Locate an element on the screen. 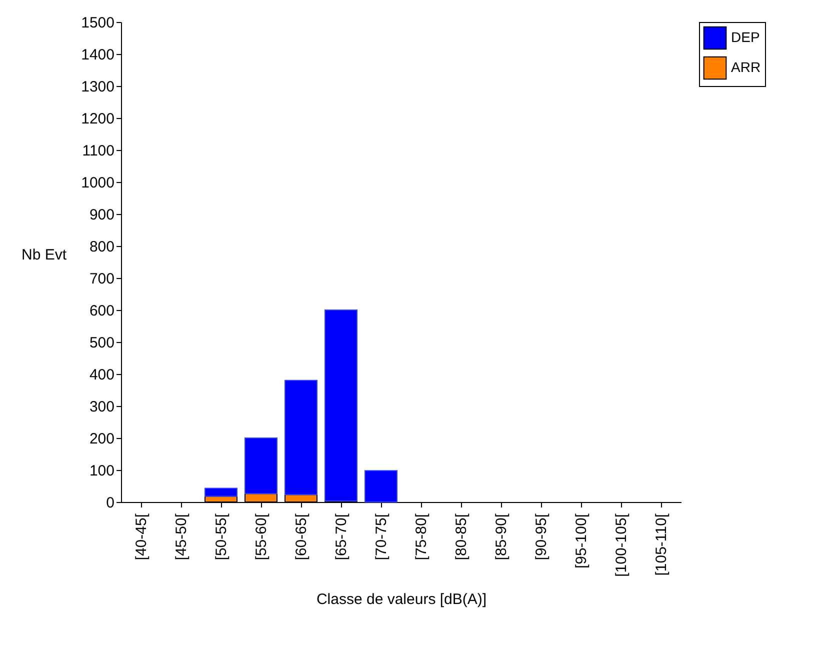 This screenshot has width=818, height=668. x-axis-title: Classe de valeurs [dB(A)] is located at coordinates (401, 599).